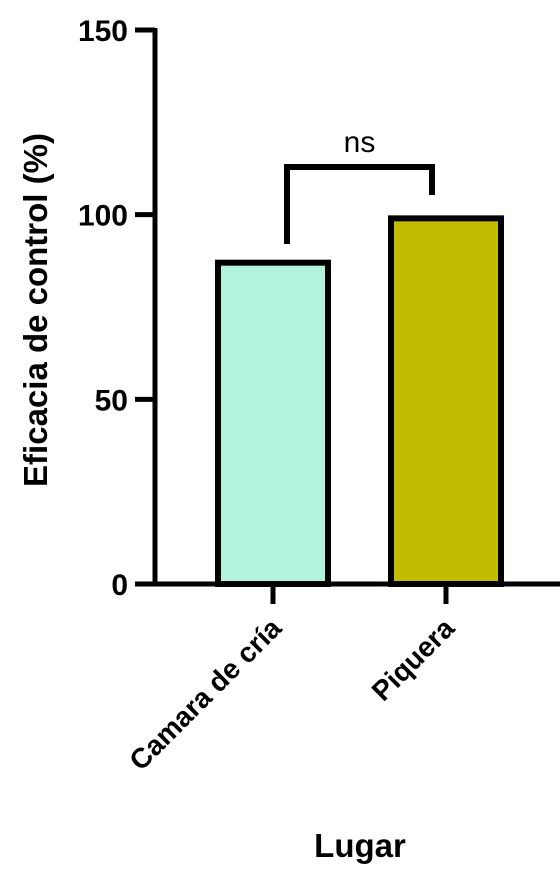 The image size is (560, 872). I want to click on x-ticks-group: Camara de cría Piquera, so click(292, 680).